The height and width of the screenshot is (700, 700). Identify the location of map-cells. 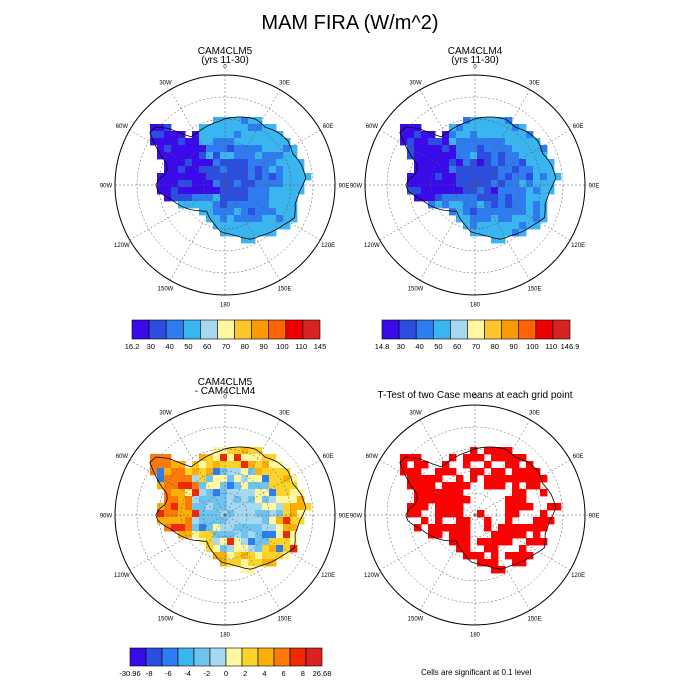
(481, 180).